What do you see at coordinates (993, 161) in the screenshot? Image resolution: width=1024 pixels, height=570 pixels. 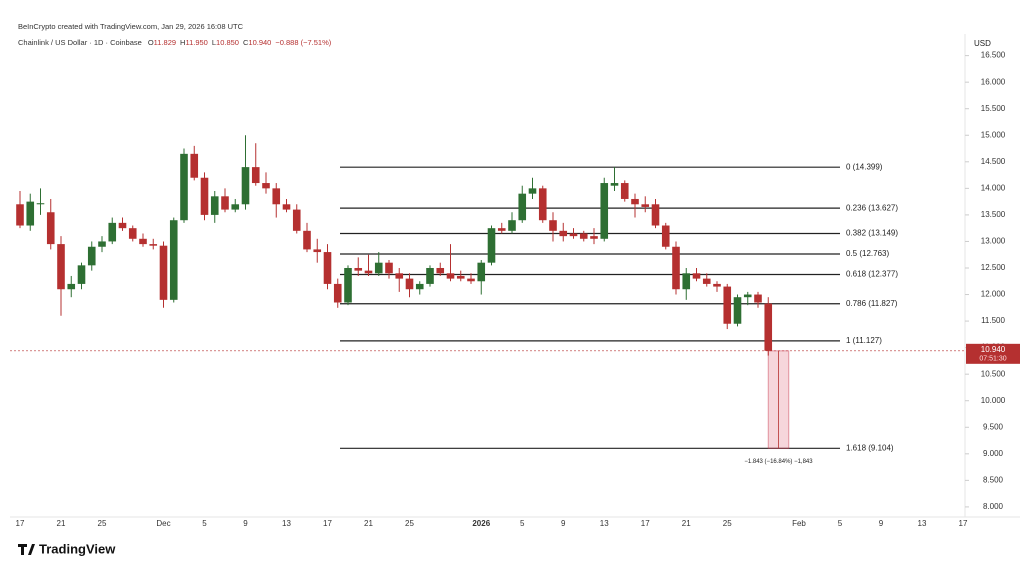 I see `y-tick-label: 14.500` at bounding box center [993, 161].